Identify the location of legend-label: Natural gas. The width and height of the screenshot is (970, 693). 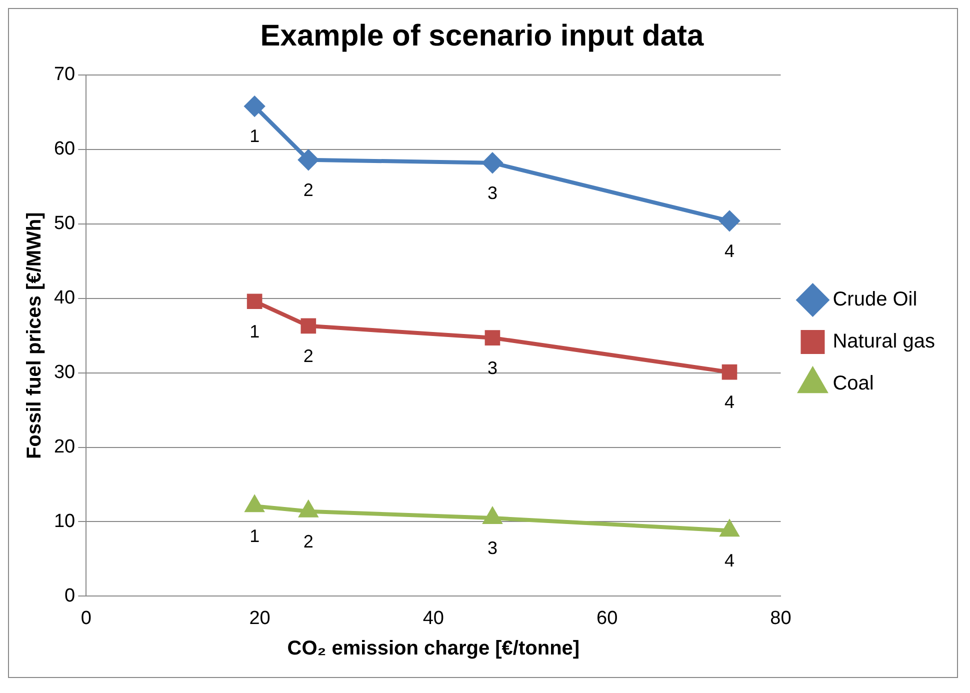
(884, 341).